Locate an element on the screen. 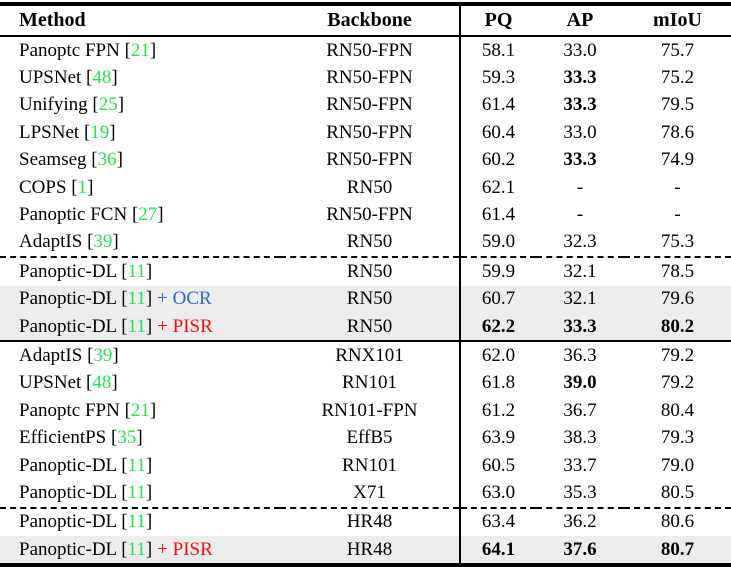  table-row: Panoptic-DL [11] HR48 63.4 36.2 80.6 is located at coordinates (365, 522).